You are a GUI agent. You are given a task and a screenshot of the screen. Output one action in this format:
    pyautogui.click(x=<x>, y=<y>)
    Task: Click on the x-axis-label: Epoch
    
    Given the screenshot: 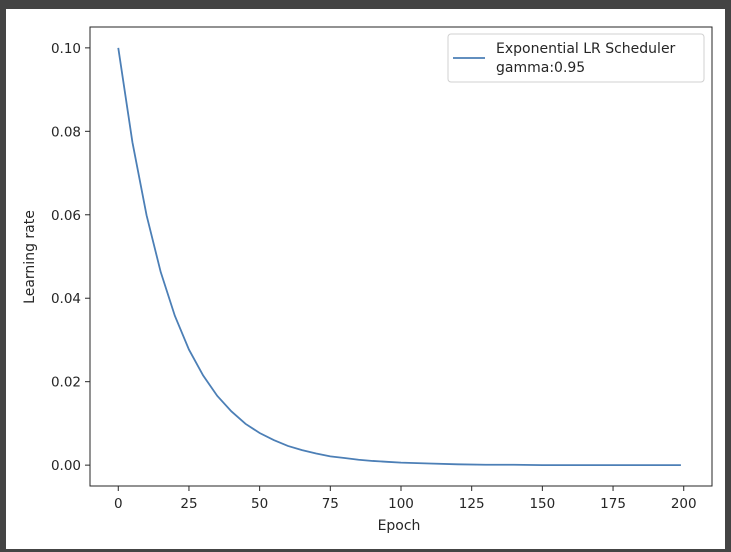 What is the action you would take?
    pyautogui.click(x=399, y=526)
    